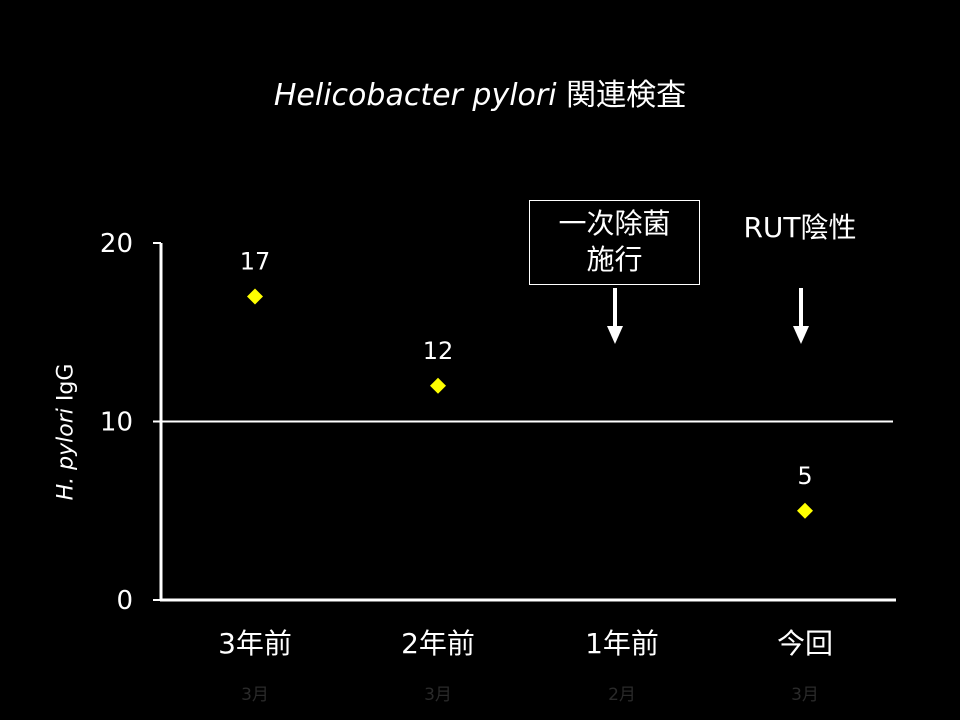 This screenshot has width=960, height=720. I want to click on y-tick-label: 10, so click(116, 423).